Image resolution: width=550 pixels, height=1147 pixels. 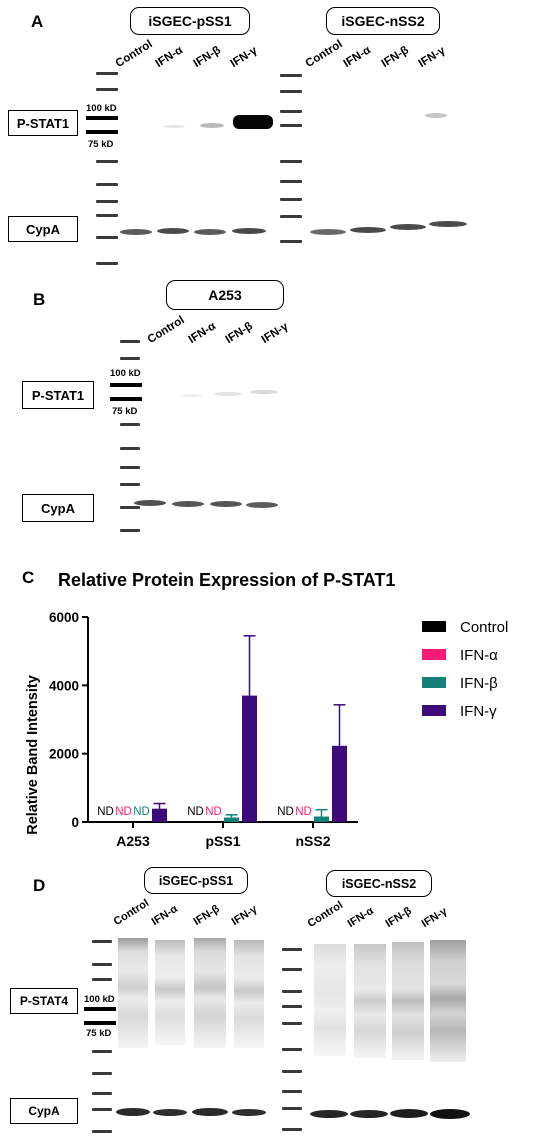 I want to click on panel-letter-c: C, so click(x=28, y=577).